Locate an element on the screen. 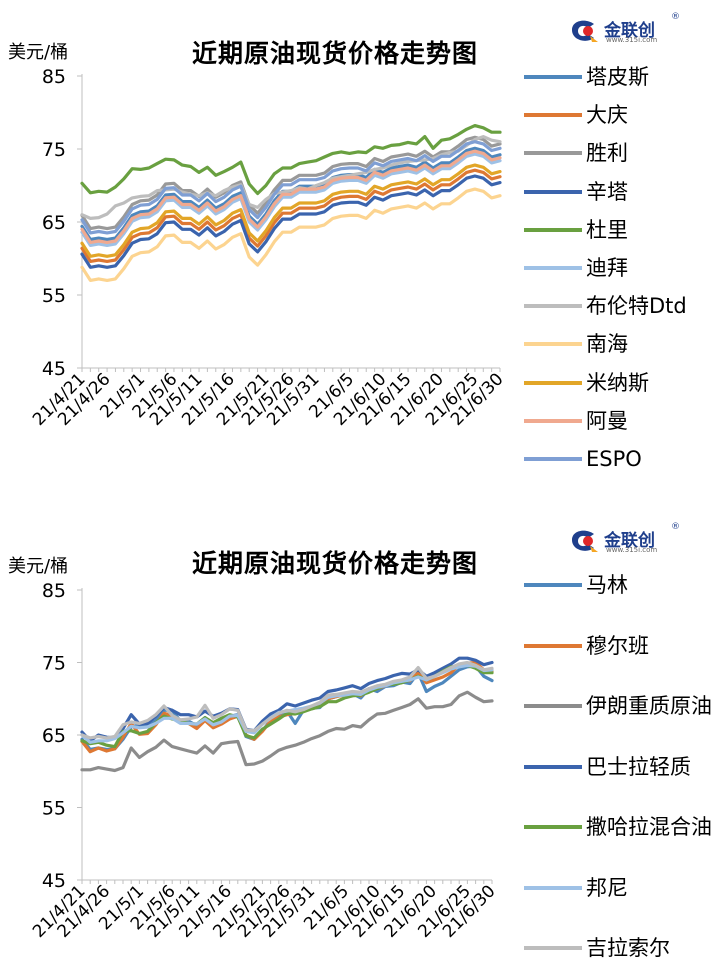 The height and width of the screenshot is (980, 726). legend-label: 米纳斯 is located at coordinates (617, 382).